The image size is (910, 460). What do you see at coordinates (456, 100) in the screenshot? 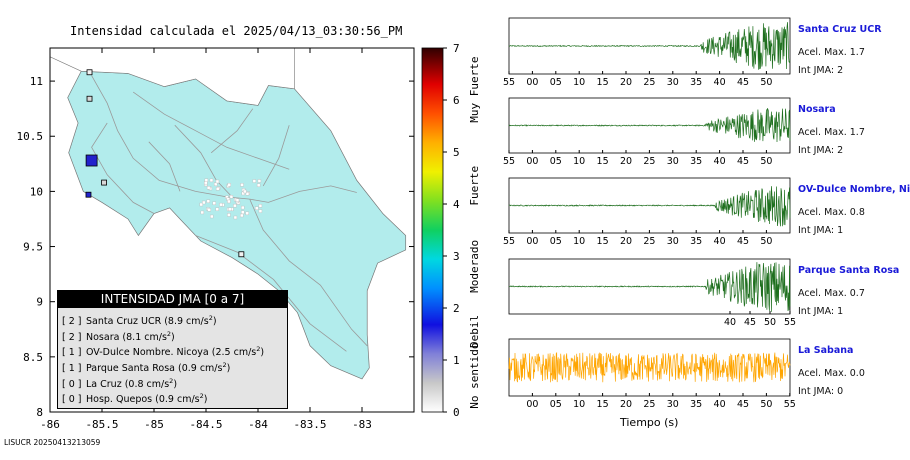
I see `scale-tick-label: 6` at bounding box center [456, 100].